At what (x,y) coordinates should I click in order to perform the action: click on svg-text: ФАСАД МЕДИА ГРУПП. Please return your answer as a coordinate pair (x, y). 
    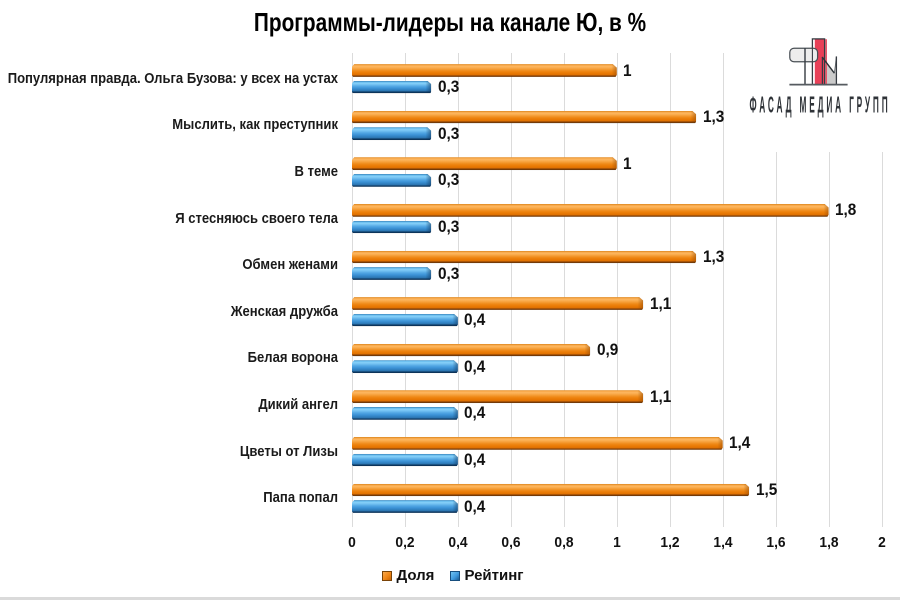
    Looking at the image, I should click on (820, 104).